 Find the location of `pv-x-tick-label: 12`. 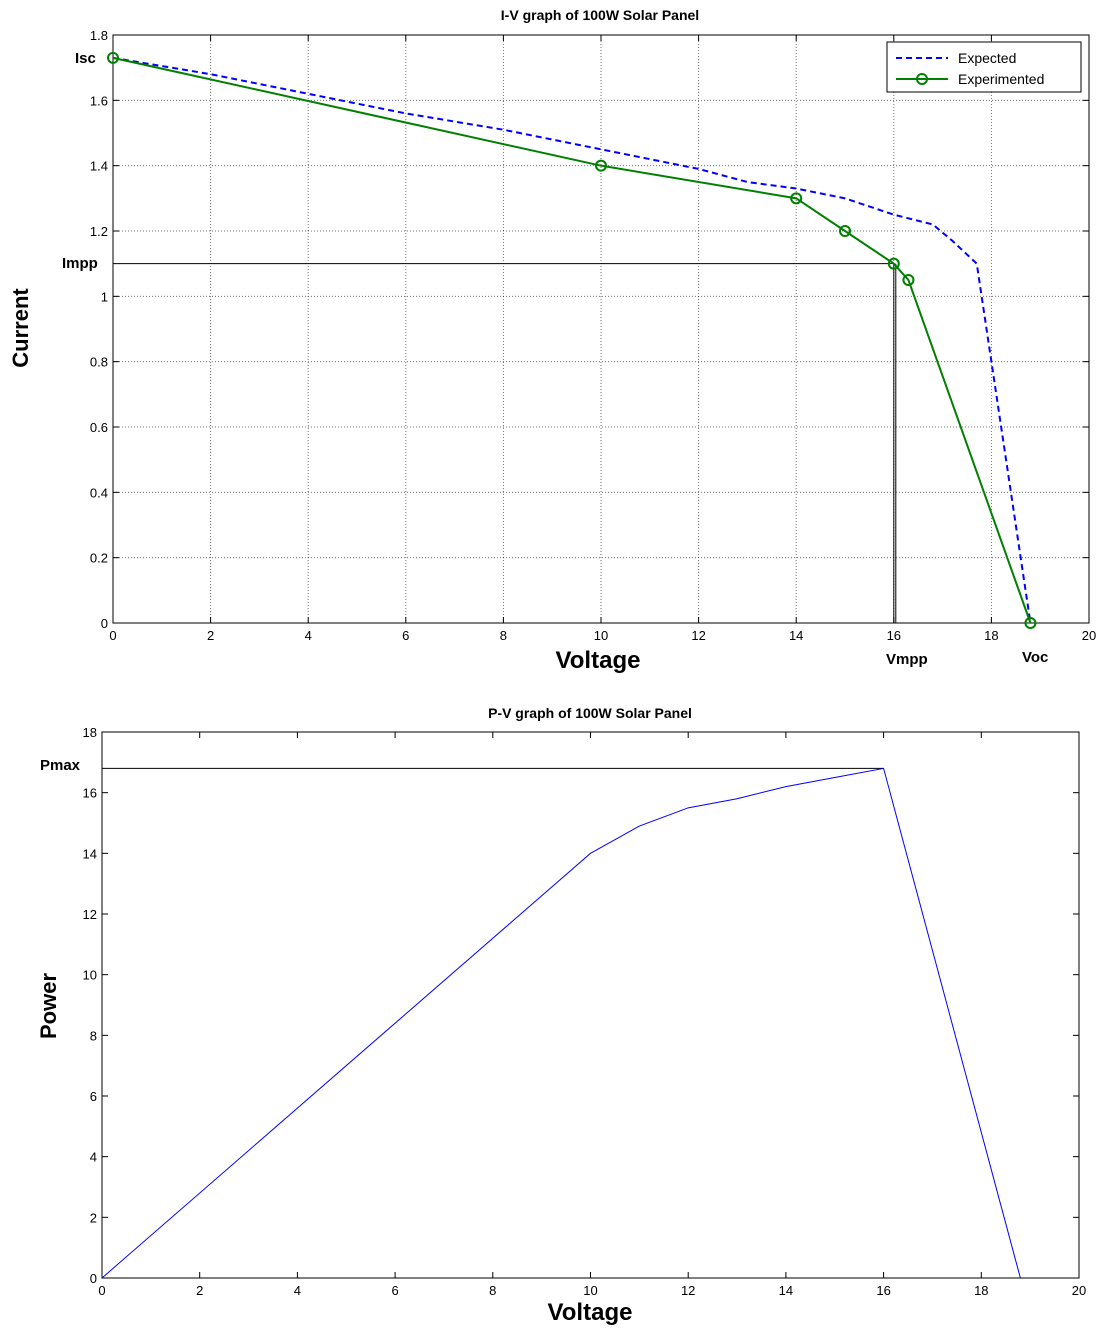

pv-x-tick-label: 12 is located at coordinates (688, 1290).